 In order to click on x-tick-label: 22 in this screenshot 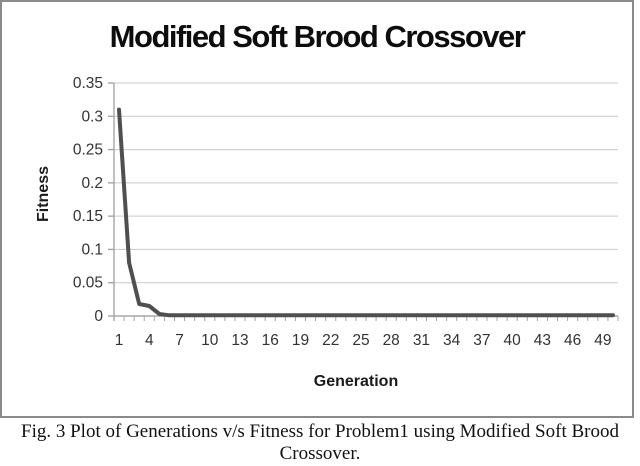, I will do `click(330, 340)`.